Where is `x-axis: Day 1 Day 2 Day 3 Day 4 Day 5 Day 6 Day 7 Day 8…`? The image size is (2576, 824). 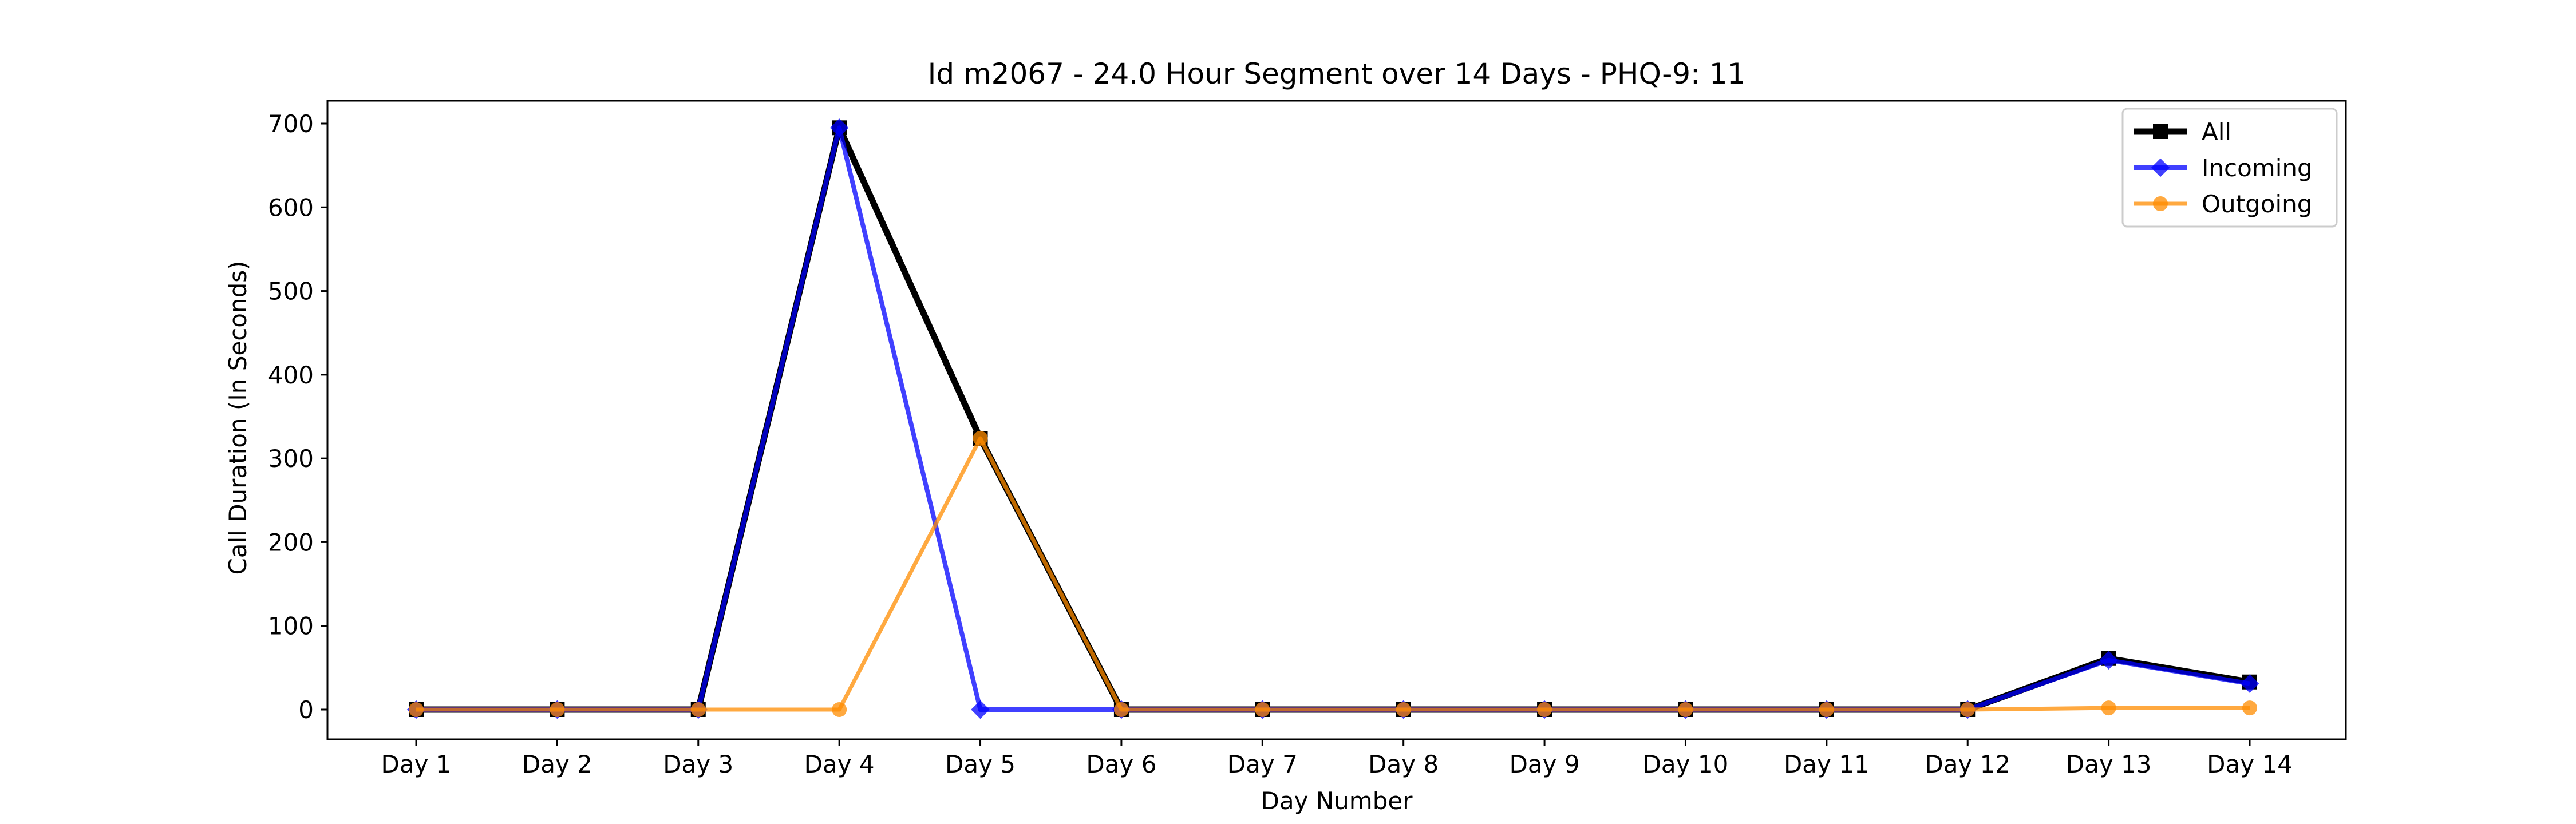 x-axis: Day 1 Day 2 Day 3 Day 4 Day 5 Day 6 Day 7 Day 8… is located at coordinates (1337, 758).